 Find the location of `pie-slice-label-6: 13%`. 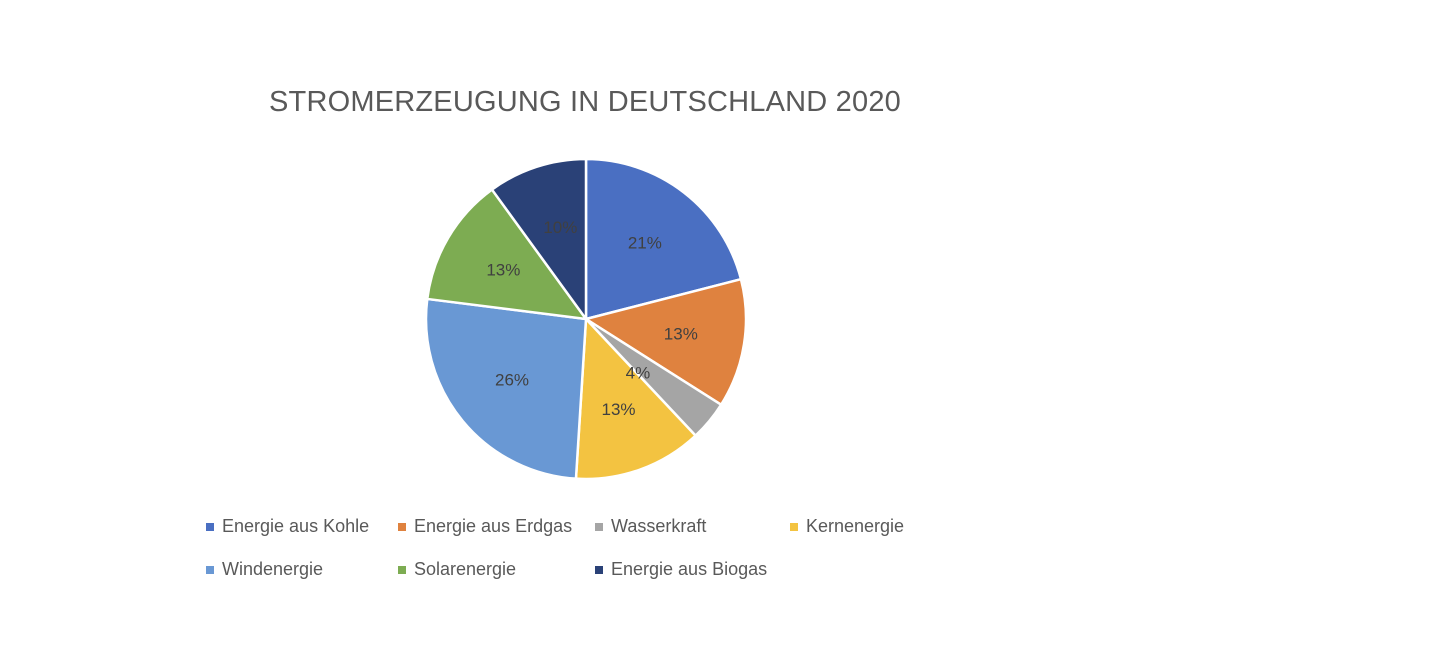

pie-slice-label-6: 13% is located at coordinates (503, 270).